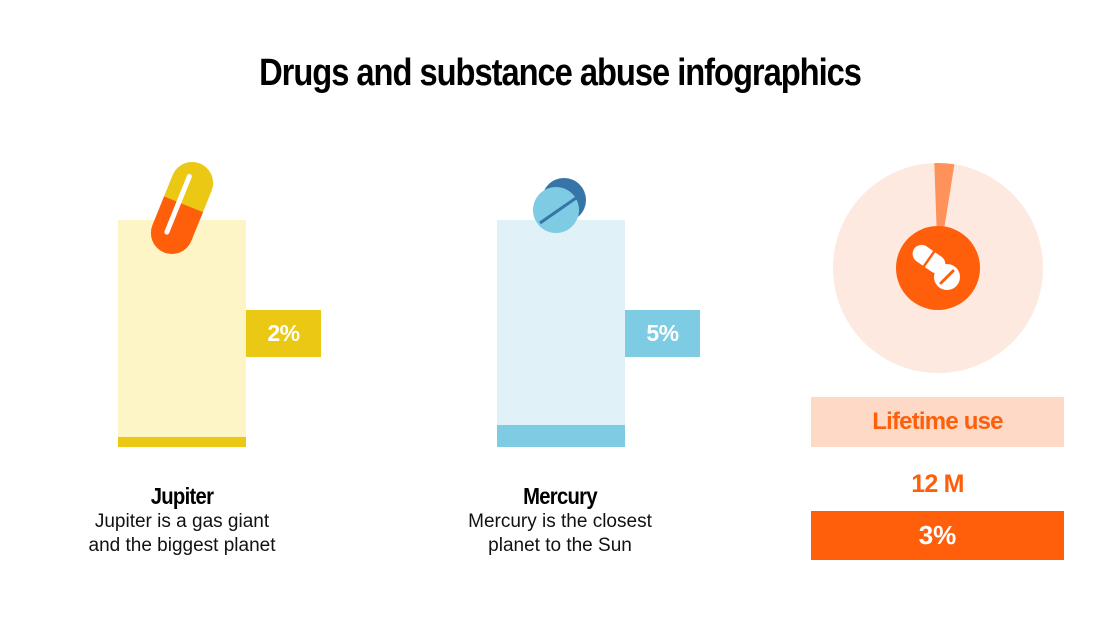 This screenshot has height=630, width=1120. Describe the element at coordinates (182, 545) in the screenshot. I see `jupiter-description-line2: and the biggest planet` at that location.